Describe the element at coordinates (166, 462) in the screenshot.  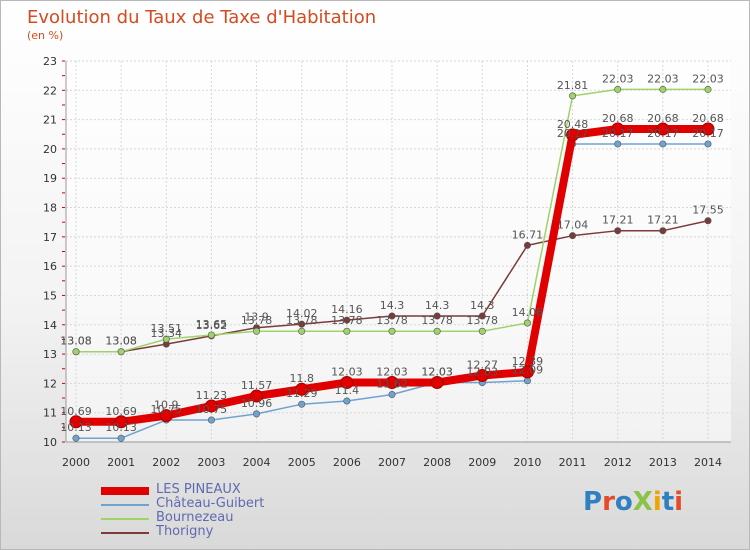
I see `x-tick-label: 2002` at that location.